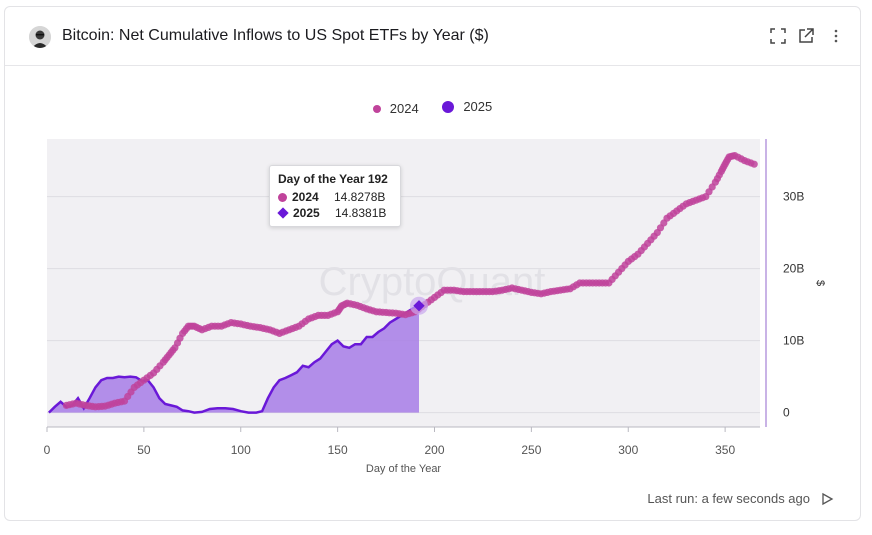 This screenshot has width=872, height=535. I want to click on x-tick-label: 150, so click(338, 450).